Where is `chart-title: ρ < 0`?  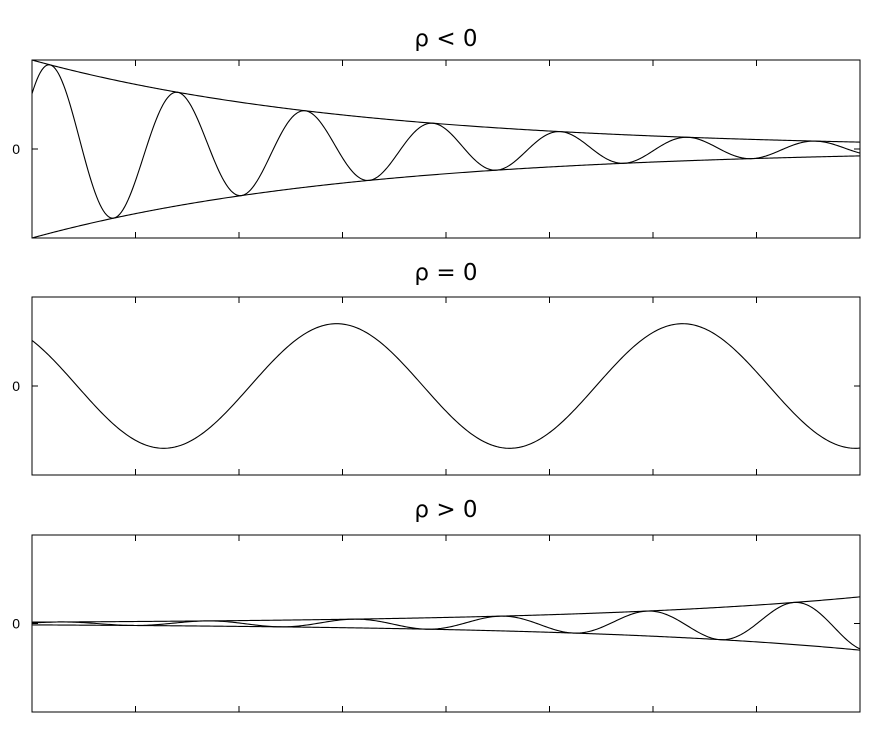 chart-title: ρ < 0 is located at coordinates (445, 39).